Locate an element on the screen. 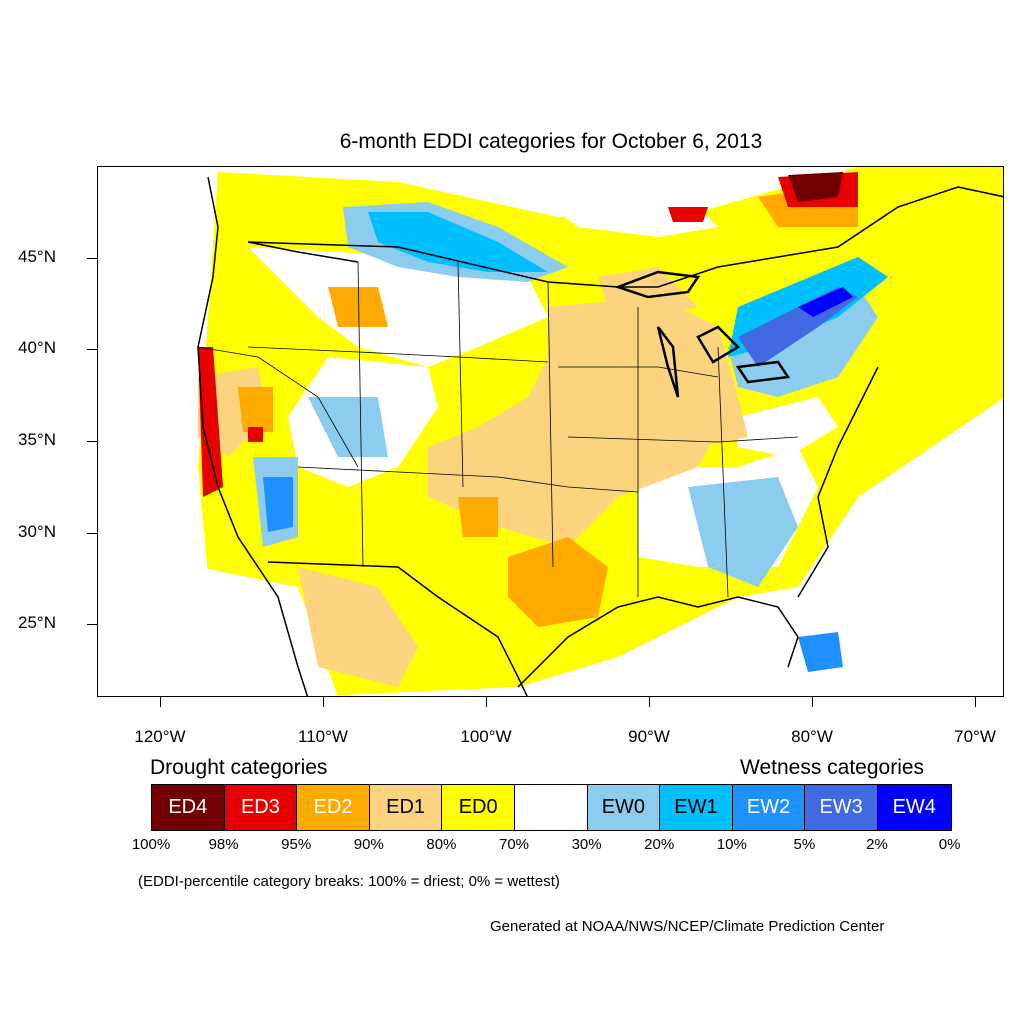  legend-color-bar: ED4 ED3 ED2 ED1 ED0 EW0 EW1 EW2 EW3 EW4 is located at coordinates (551, 807).